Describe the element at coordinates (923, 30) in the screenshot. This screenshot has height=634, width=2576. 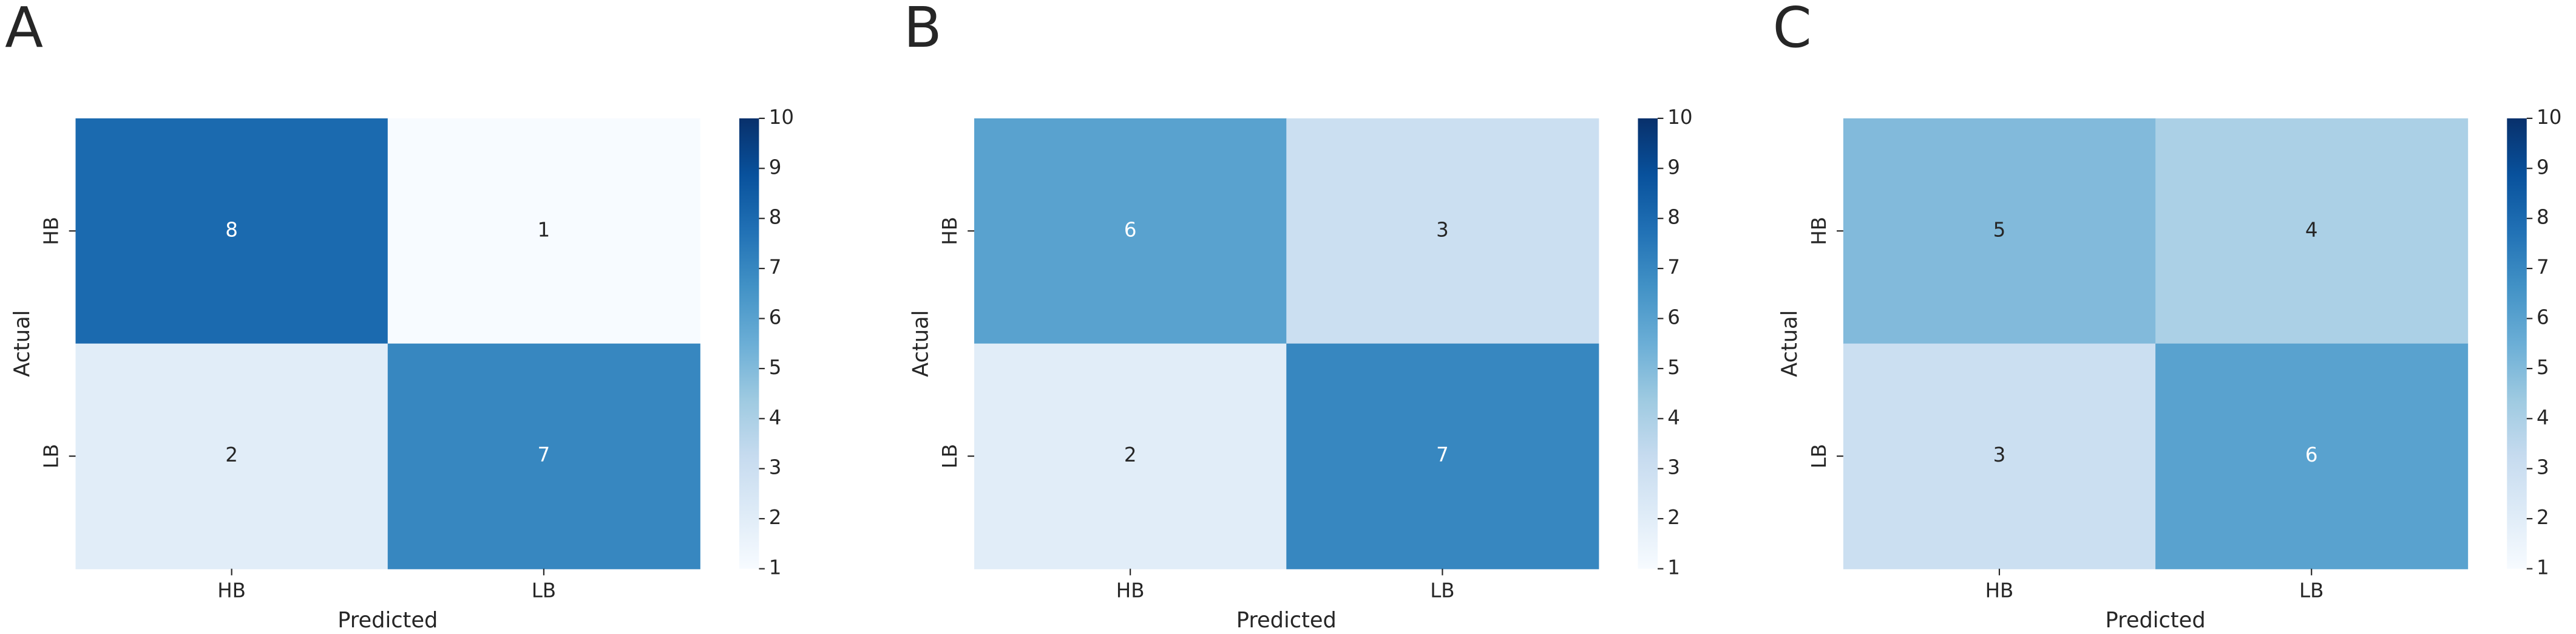
I see `panel-label: B` at that location.